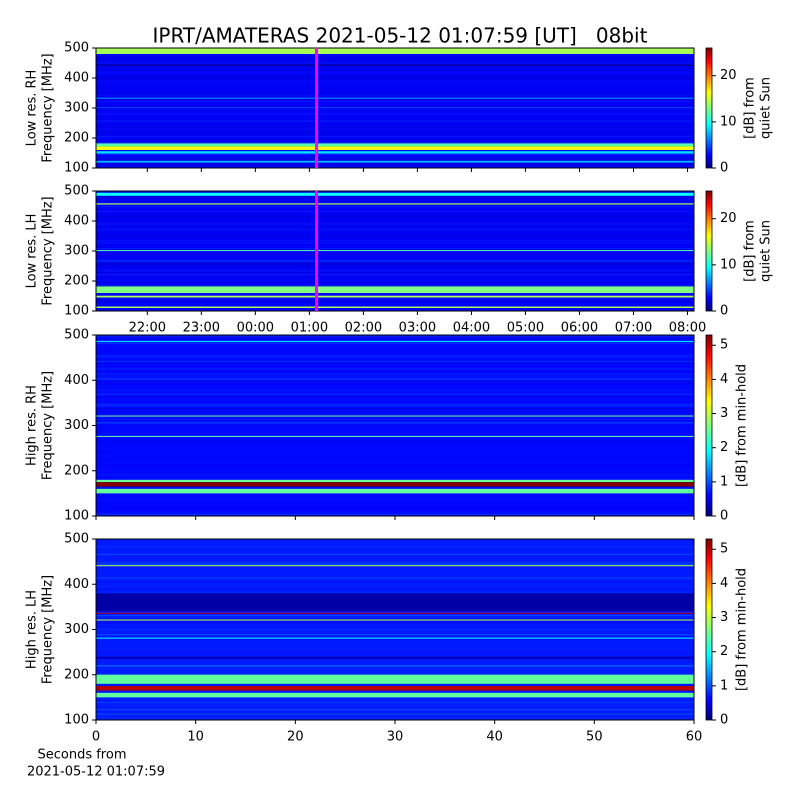 The height and width of the screenshot is (800, 800). What do you see at coordinates (295, 737) in the screenshot?
I see `x-tick-label: 20` at bounding box center [295, 737].